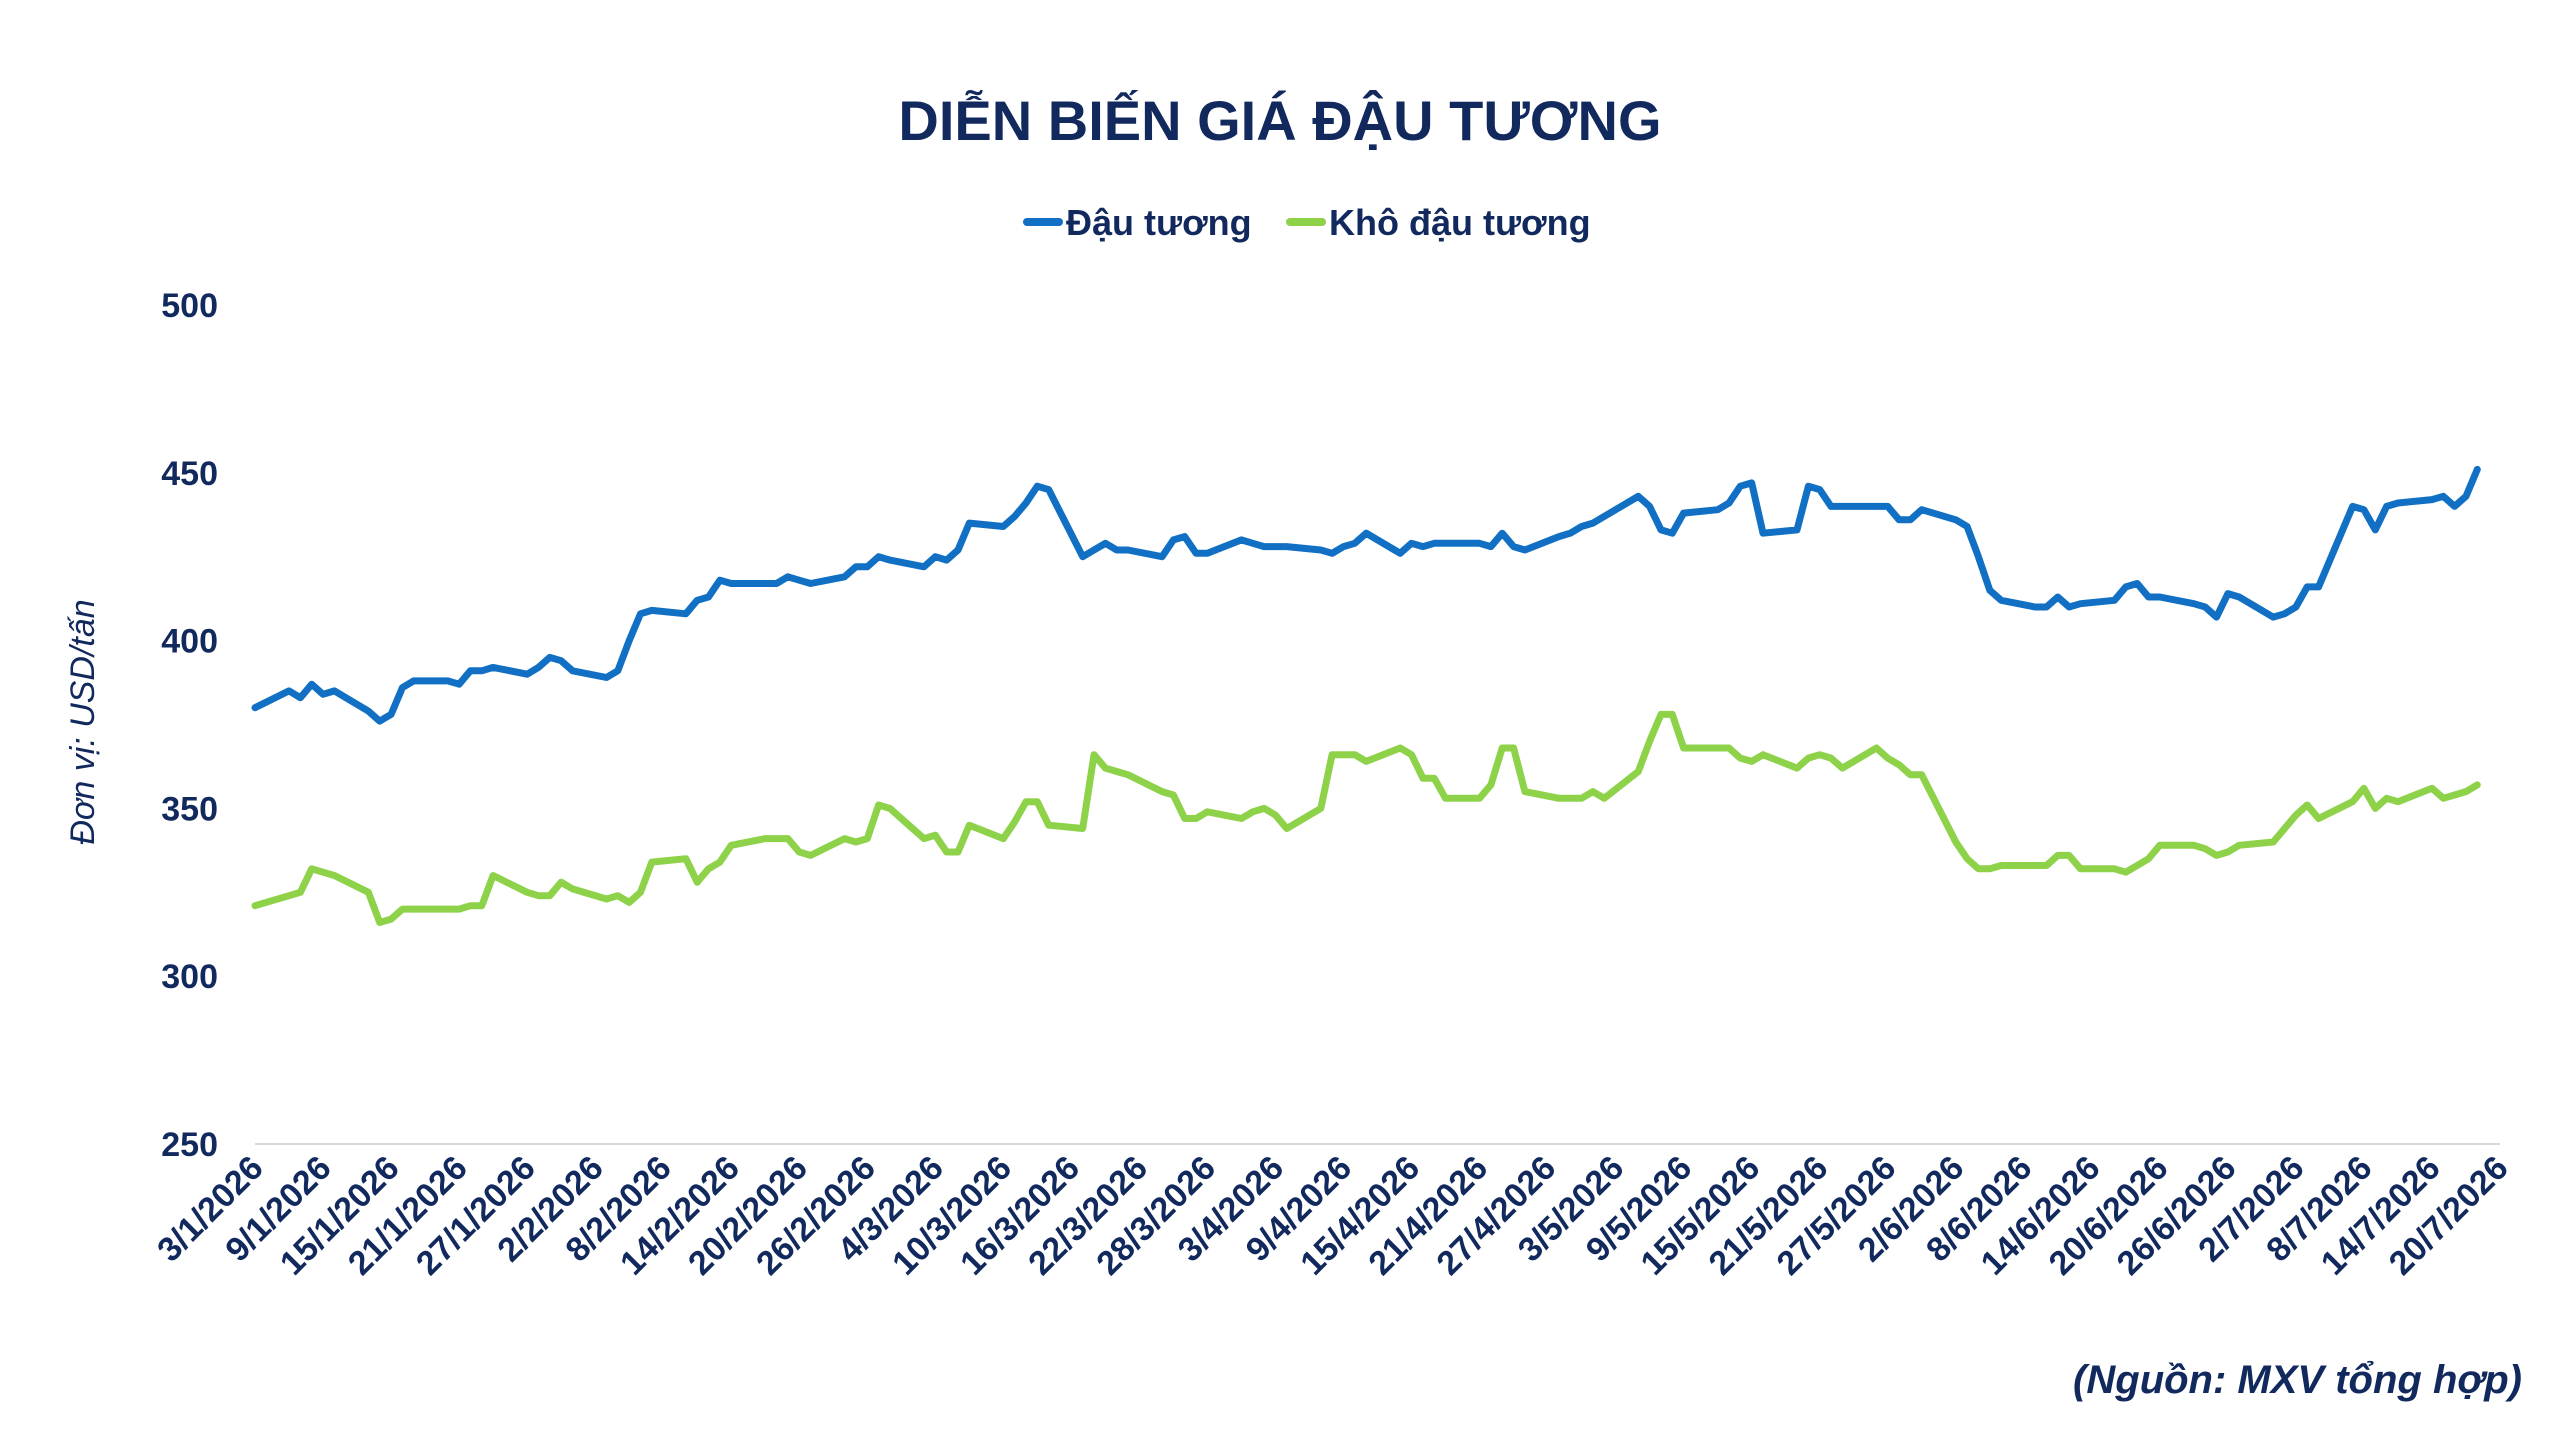  Describe the element at coordinates (1460, 222) in the screenshot. I see `legend-label-soybean-meal: Khô đậu tương` at that location.